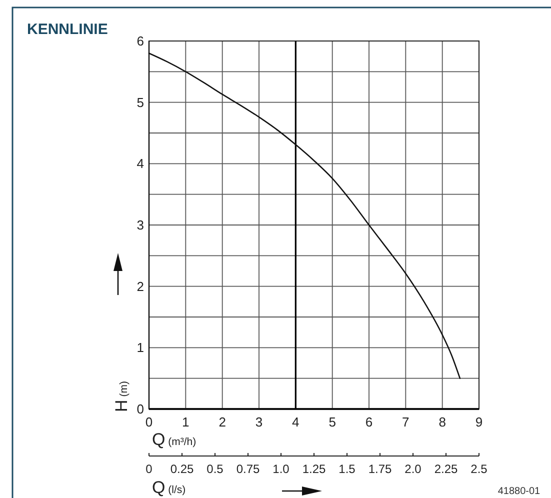  What do you see at coordinates (140, 286) in the screenshot?
I see `y-tick-label: 2` at bounding box center [140, 286].